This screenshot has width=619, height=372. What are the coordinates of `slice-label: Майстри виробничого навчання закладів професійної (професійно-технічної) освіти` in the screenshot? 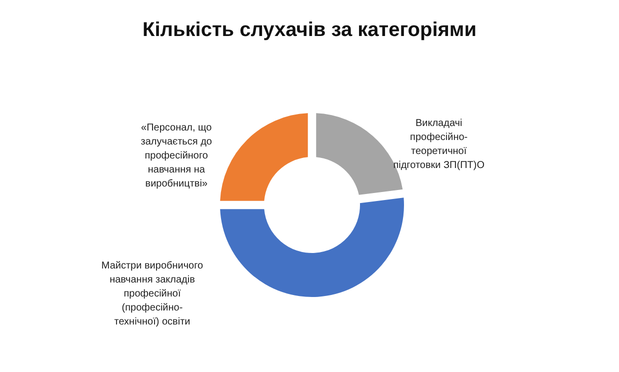 It's located at (152, 294).